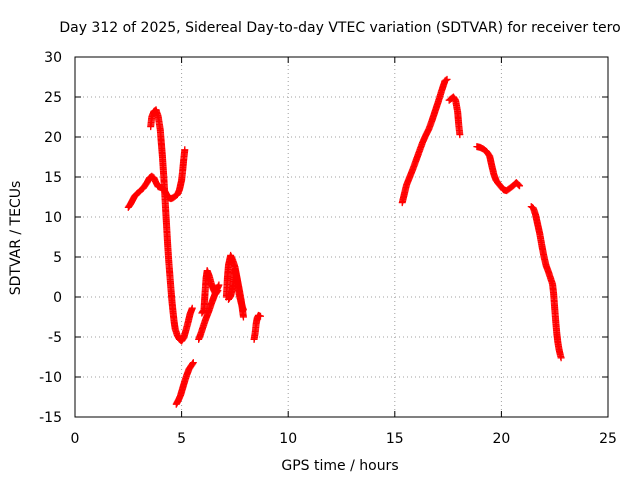 The width and height of the screenshot is (640, 480). What do you see at coordinates (288, 439) in the screenshot?
I see `x-tick-label: 10` at bounding box center [288, 439].